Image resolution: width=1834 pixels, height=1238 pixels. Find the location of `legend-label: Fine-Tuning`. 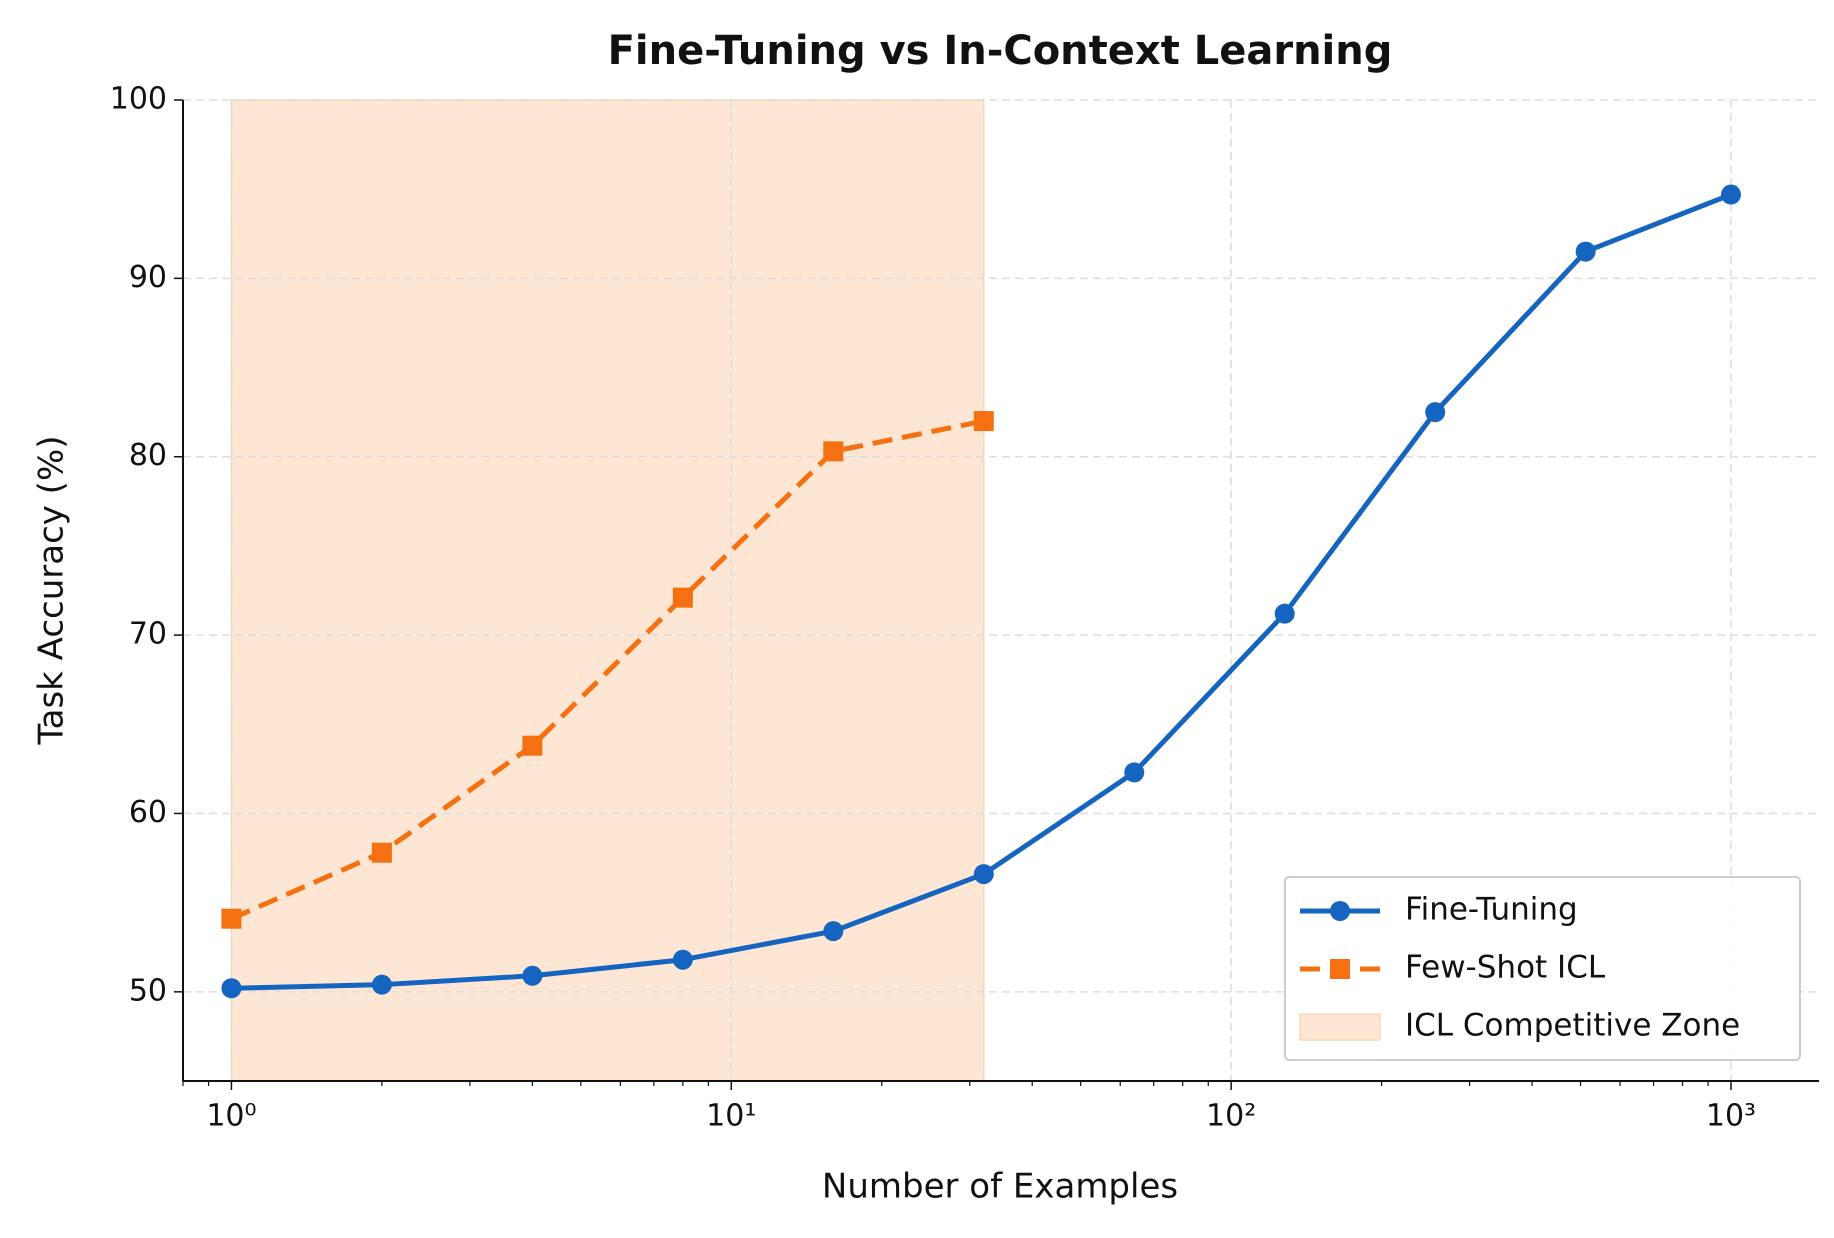

legend-label: Fine-Tuning is located at coordinates (1491, 910).